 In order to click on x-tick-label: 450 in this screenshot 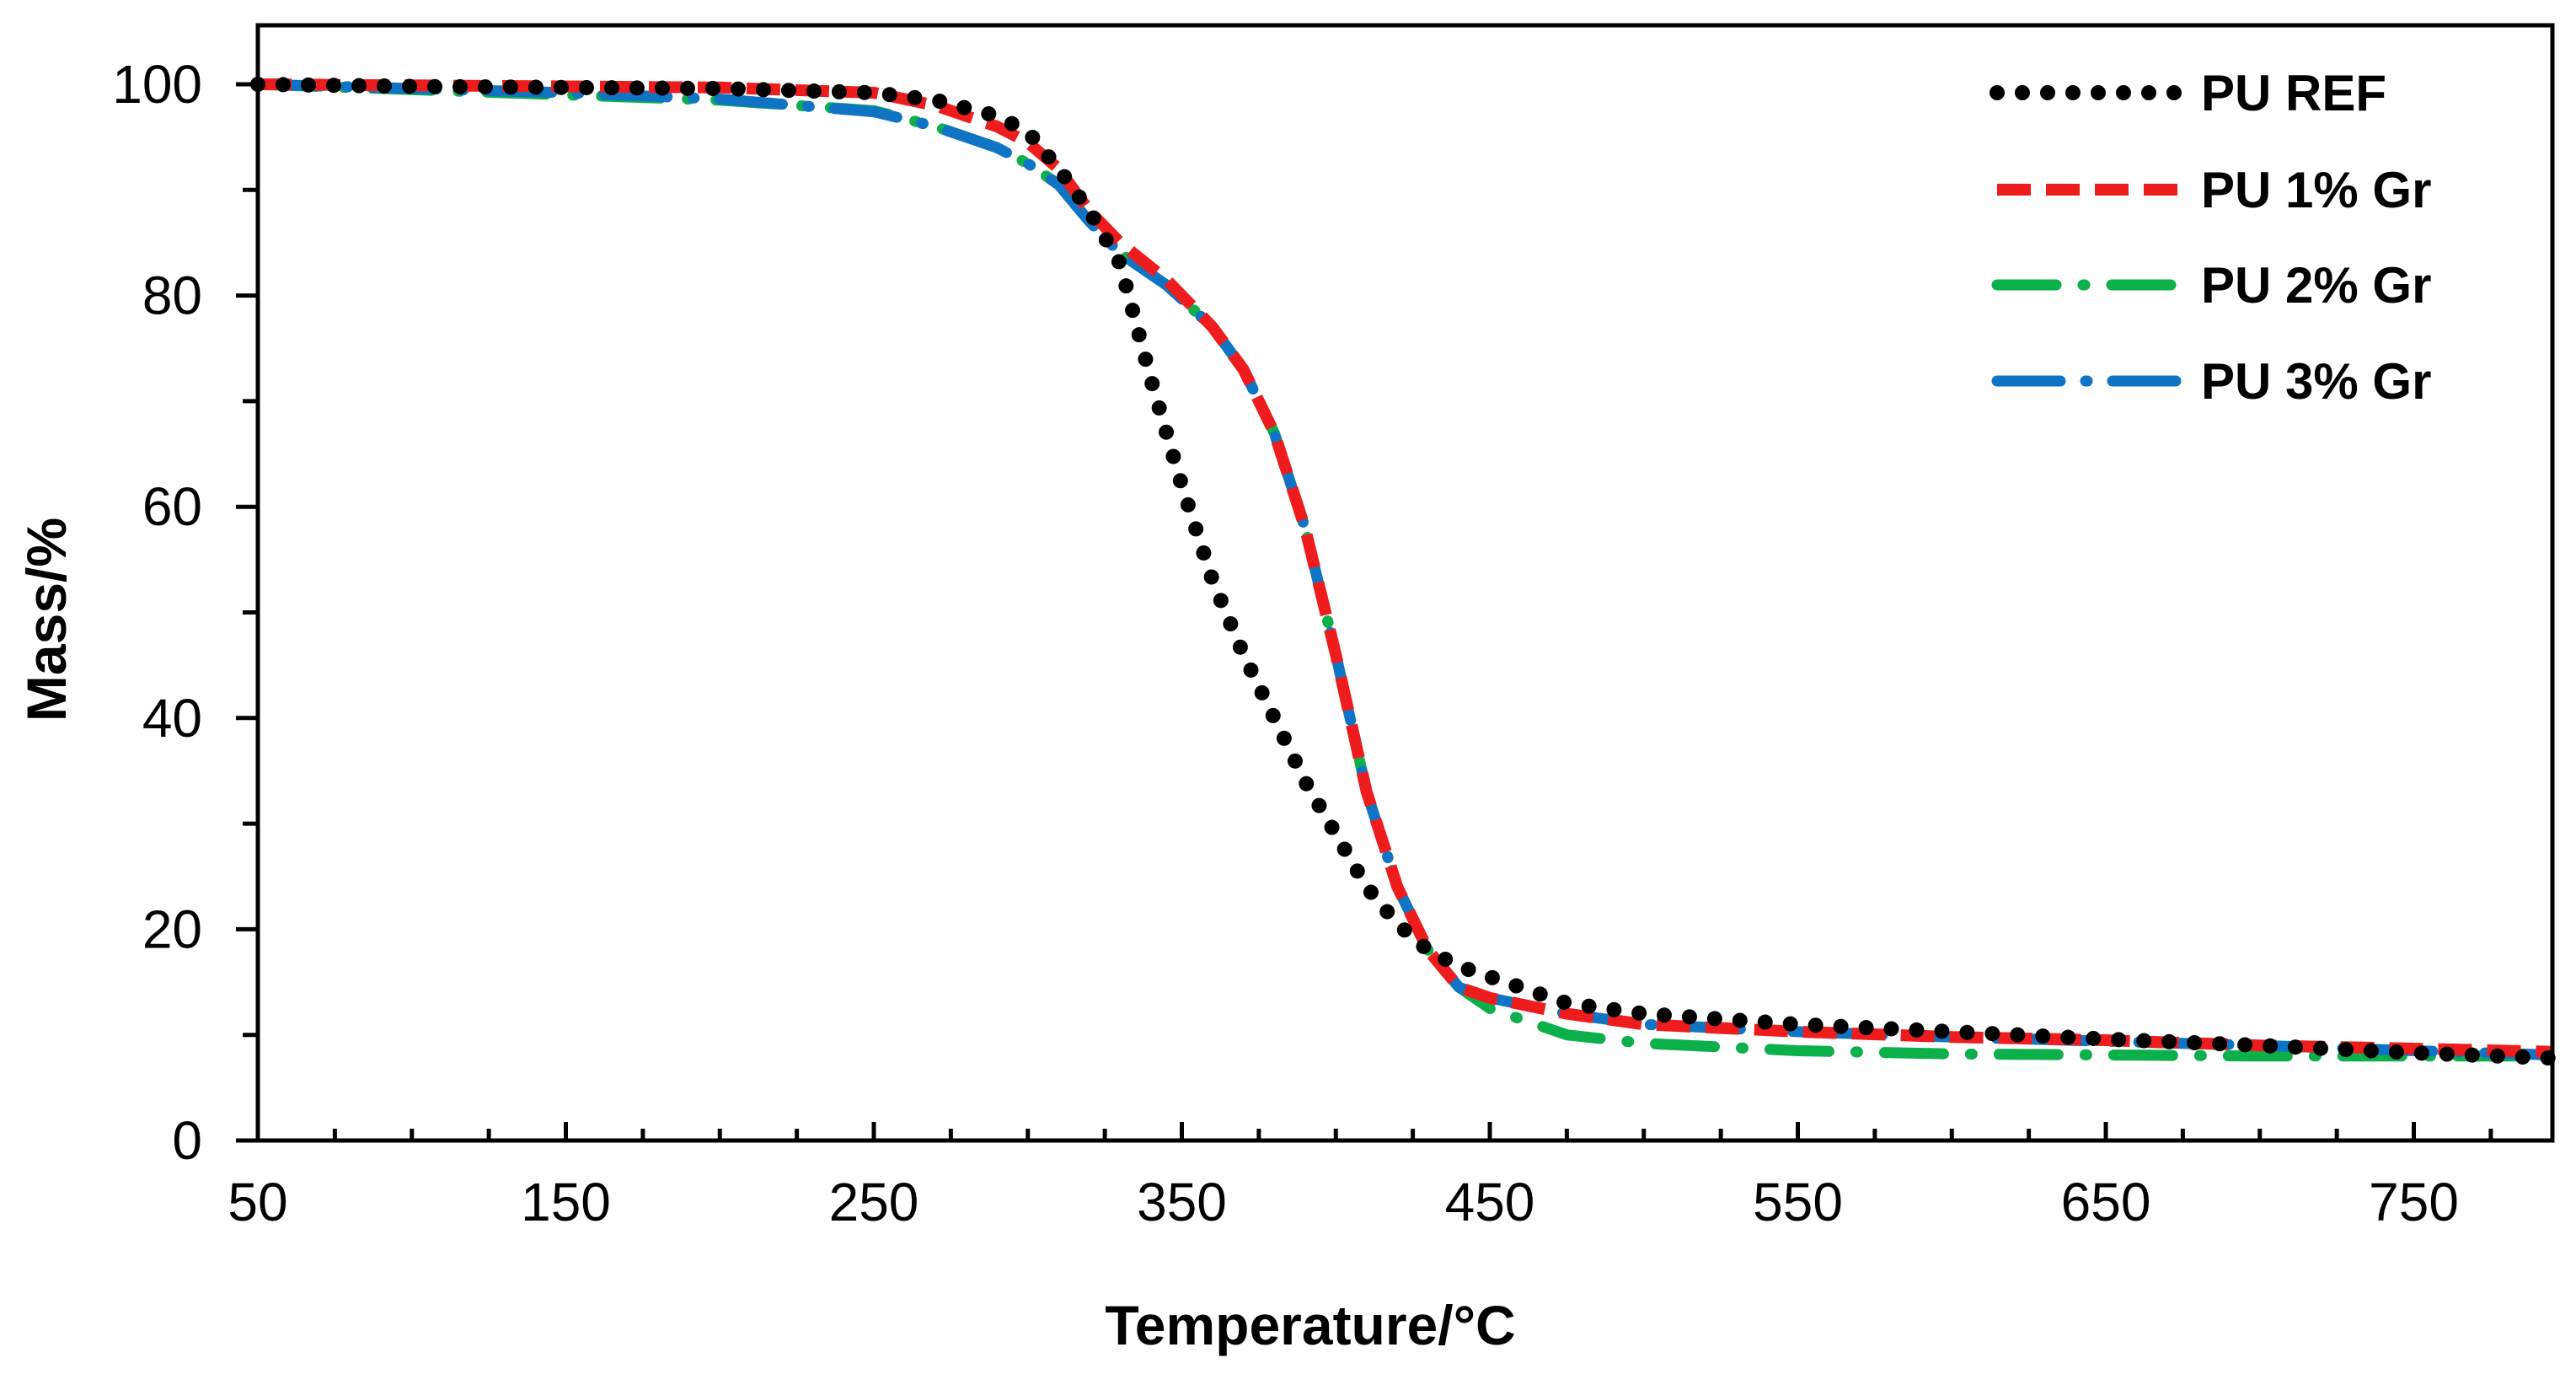, I will do `click(1490, 1202)`.